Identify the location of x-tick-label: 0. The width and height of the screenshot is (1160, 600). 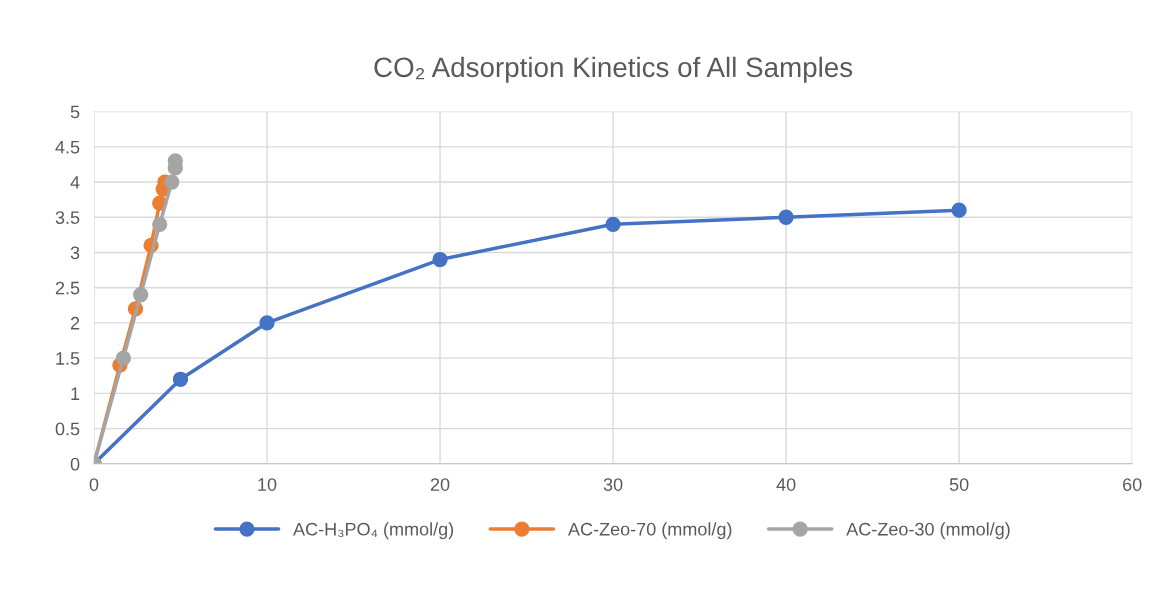
(94, 484).